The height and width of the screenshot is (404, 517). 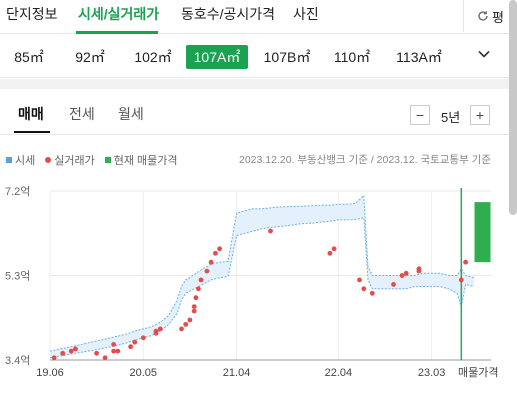 I want to click on x-tick-label: 20.05, so click(x=144, y=373).